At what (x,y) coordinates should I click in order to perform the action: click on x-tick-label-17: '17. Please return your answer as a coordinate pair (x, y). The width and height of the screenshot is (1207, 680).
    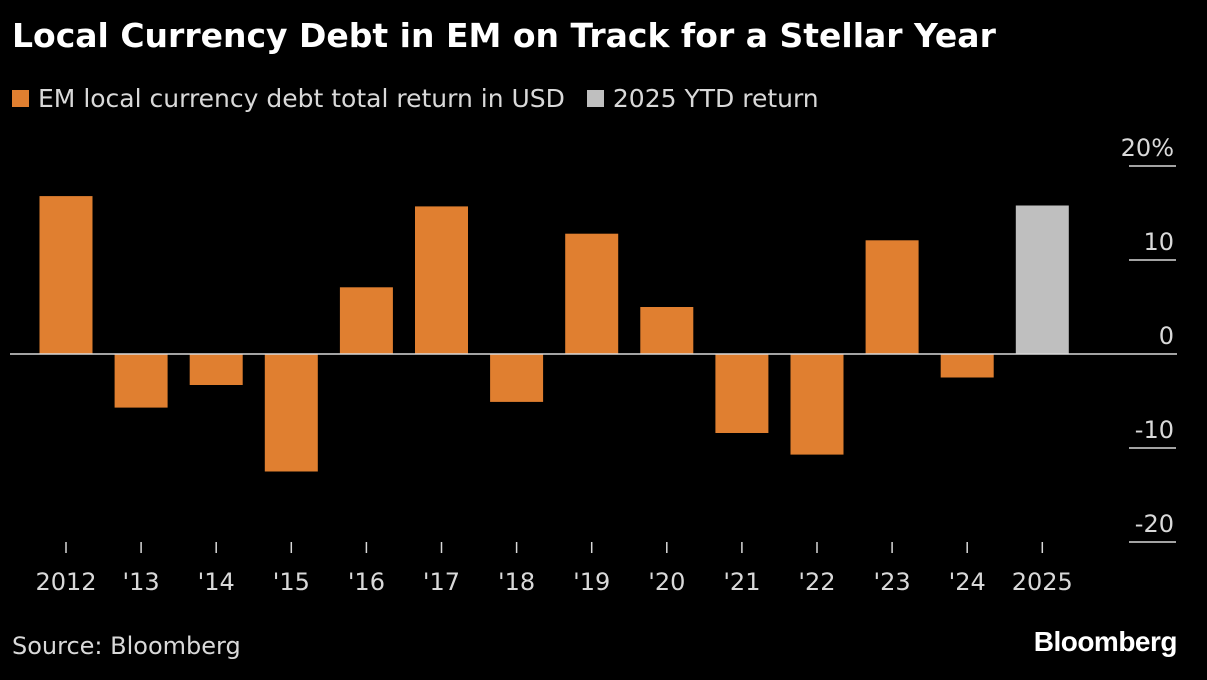
    Looking at the image, I should click on (441, 582).